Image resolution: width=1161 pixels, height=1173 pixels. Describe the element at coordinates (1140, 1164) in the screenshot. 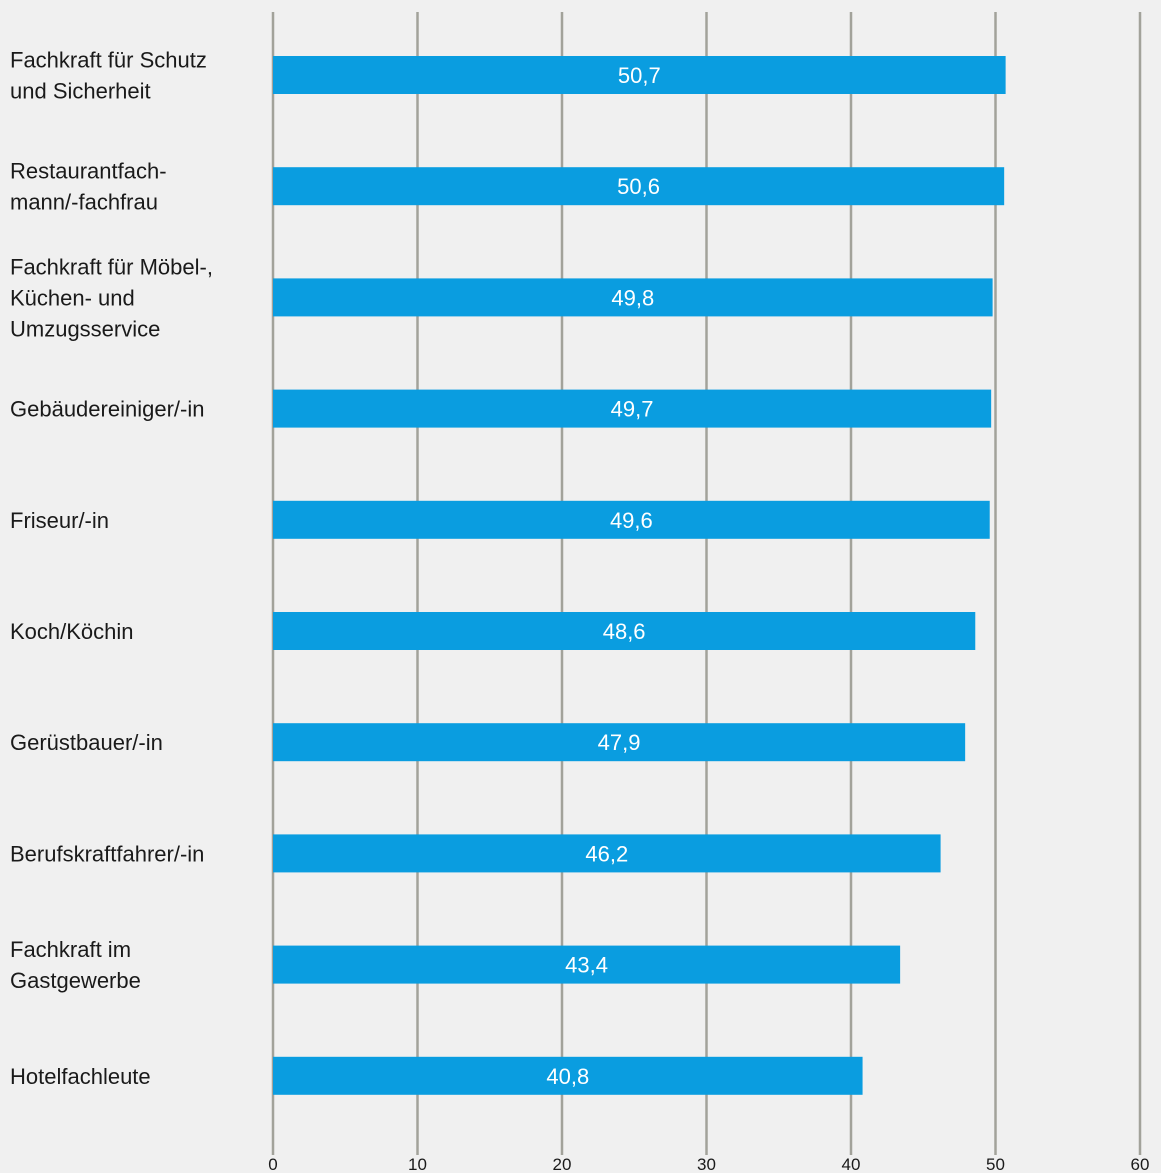

I see `x-tick-label: 60` at that location.